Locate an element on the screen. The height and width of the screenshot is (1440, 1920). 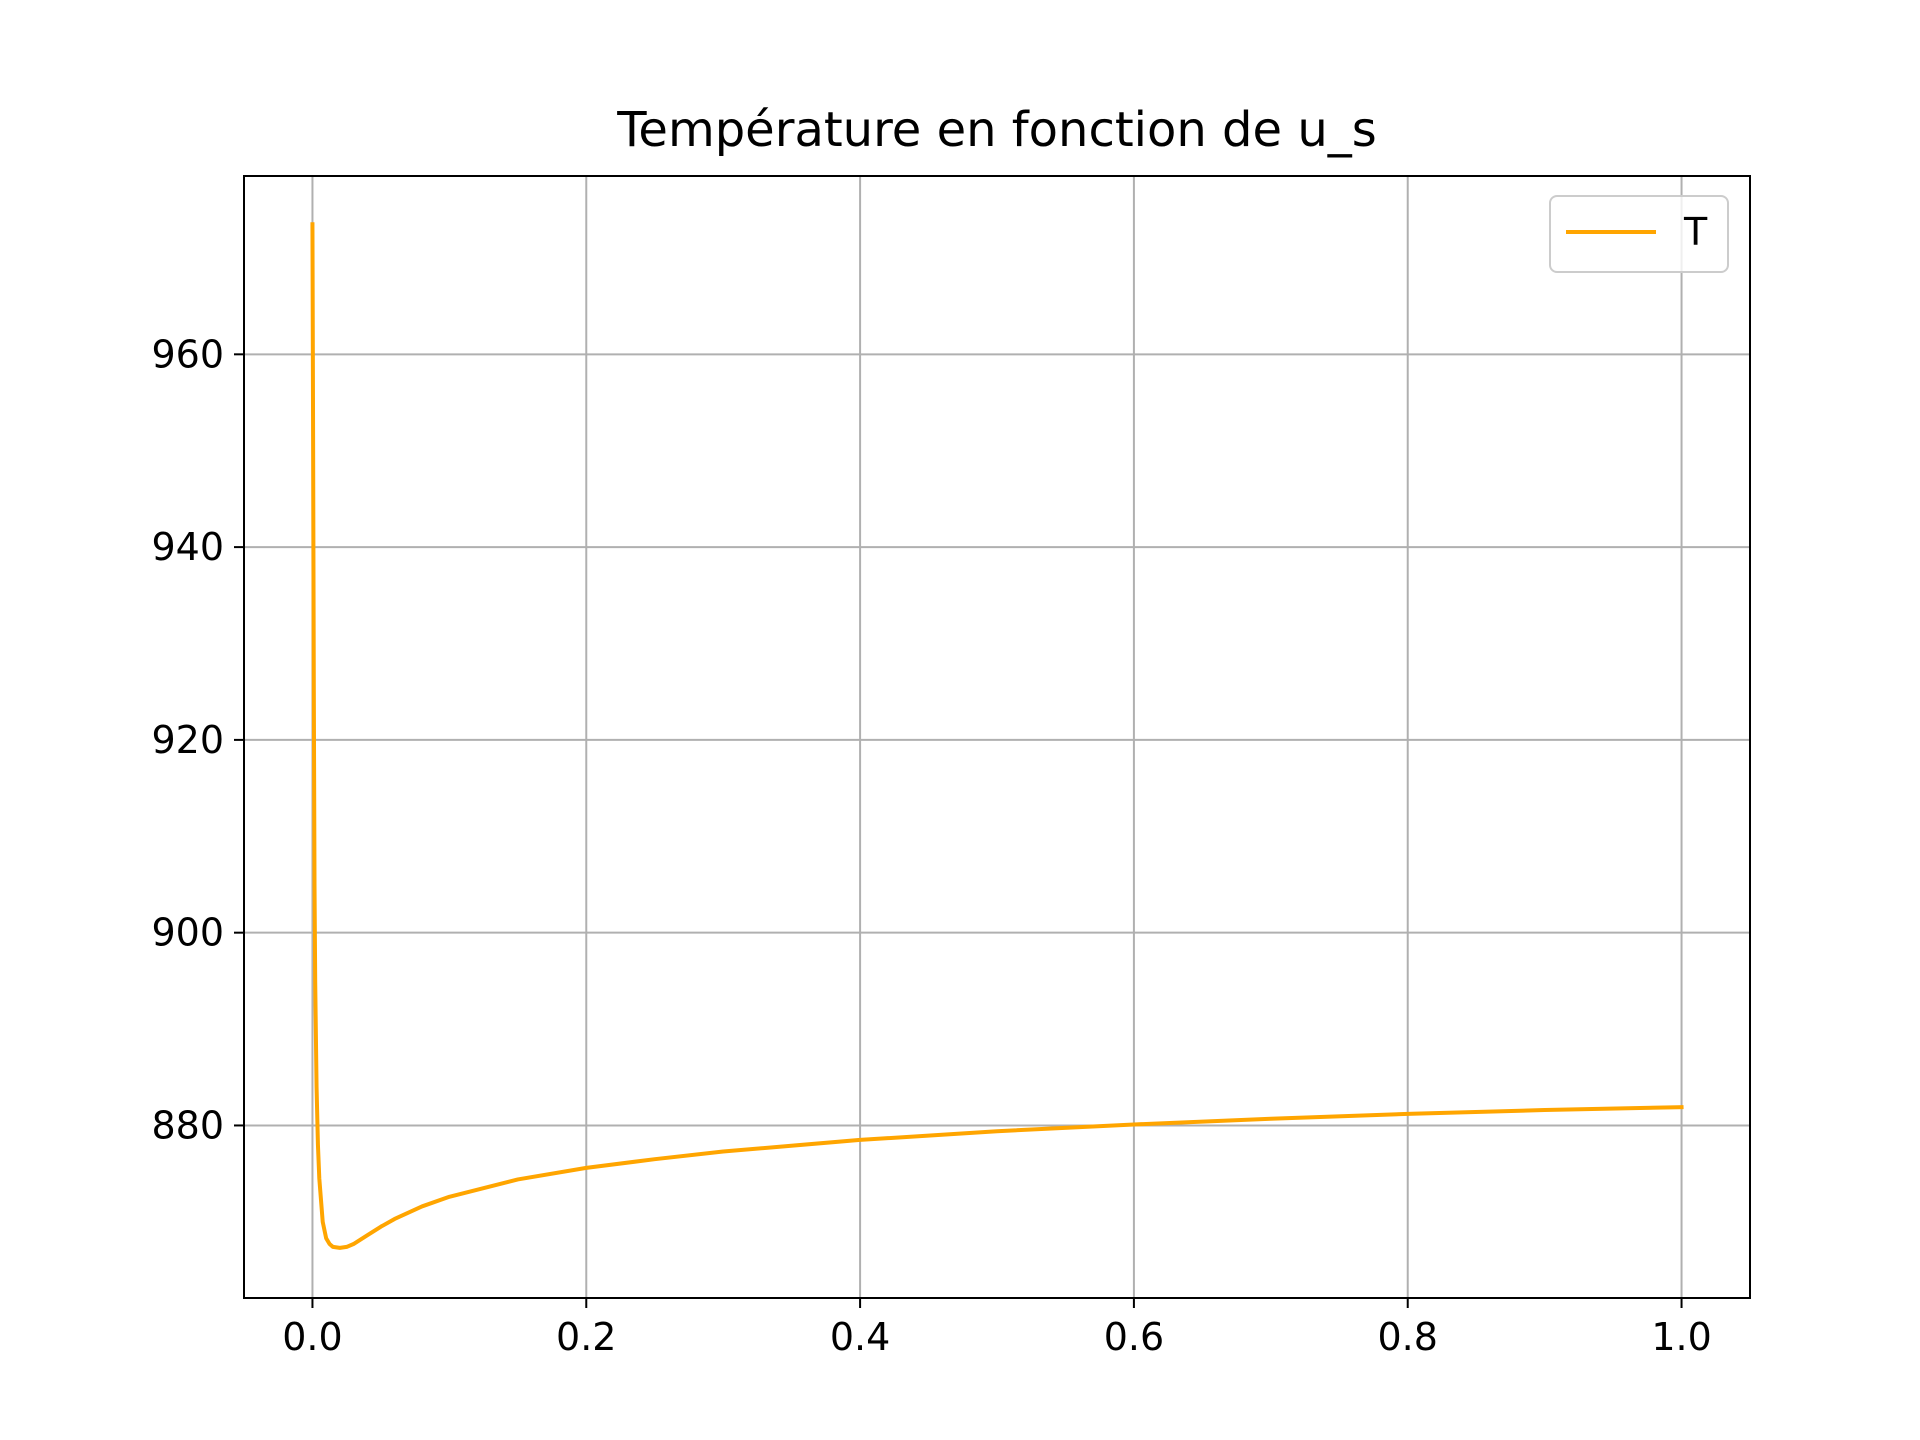
x-tick-label: 0.0 is located at coordinates (312, 1337).